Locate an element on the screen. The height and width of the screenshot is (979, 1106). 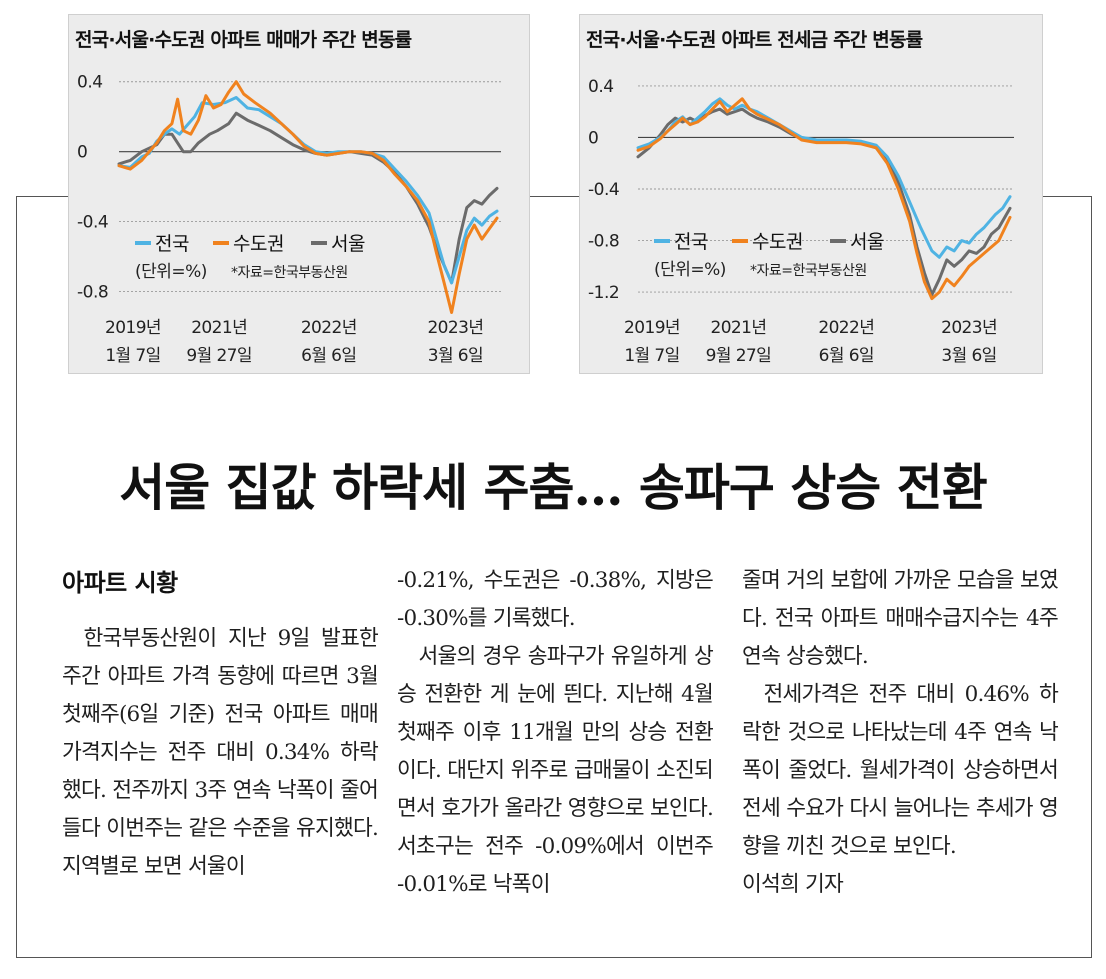
chart-title: 전국·서울·수도권 아파트 전세금 주간 변동률 is located at coordinates (754, 40).